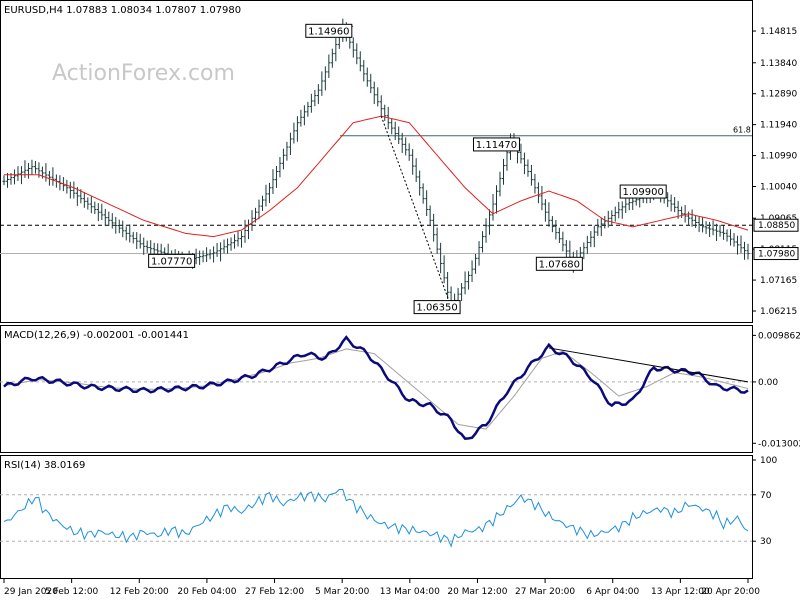  Describe the element at coordinates (44, 465) in the screenshot. I see `rsi-header: RSI(14) 38.0169` at that location.